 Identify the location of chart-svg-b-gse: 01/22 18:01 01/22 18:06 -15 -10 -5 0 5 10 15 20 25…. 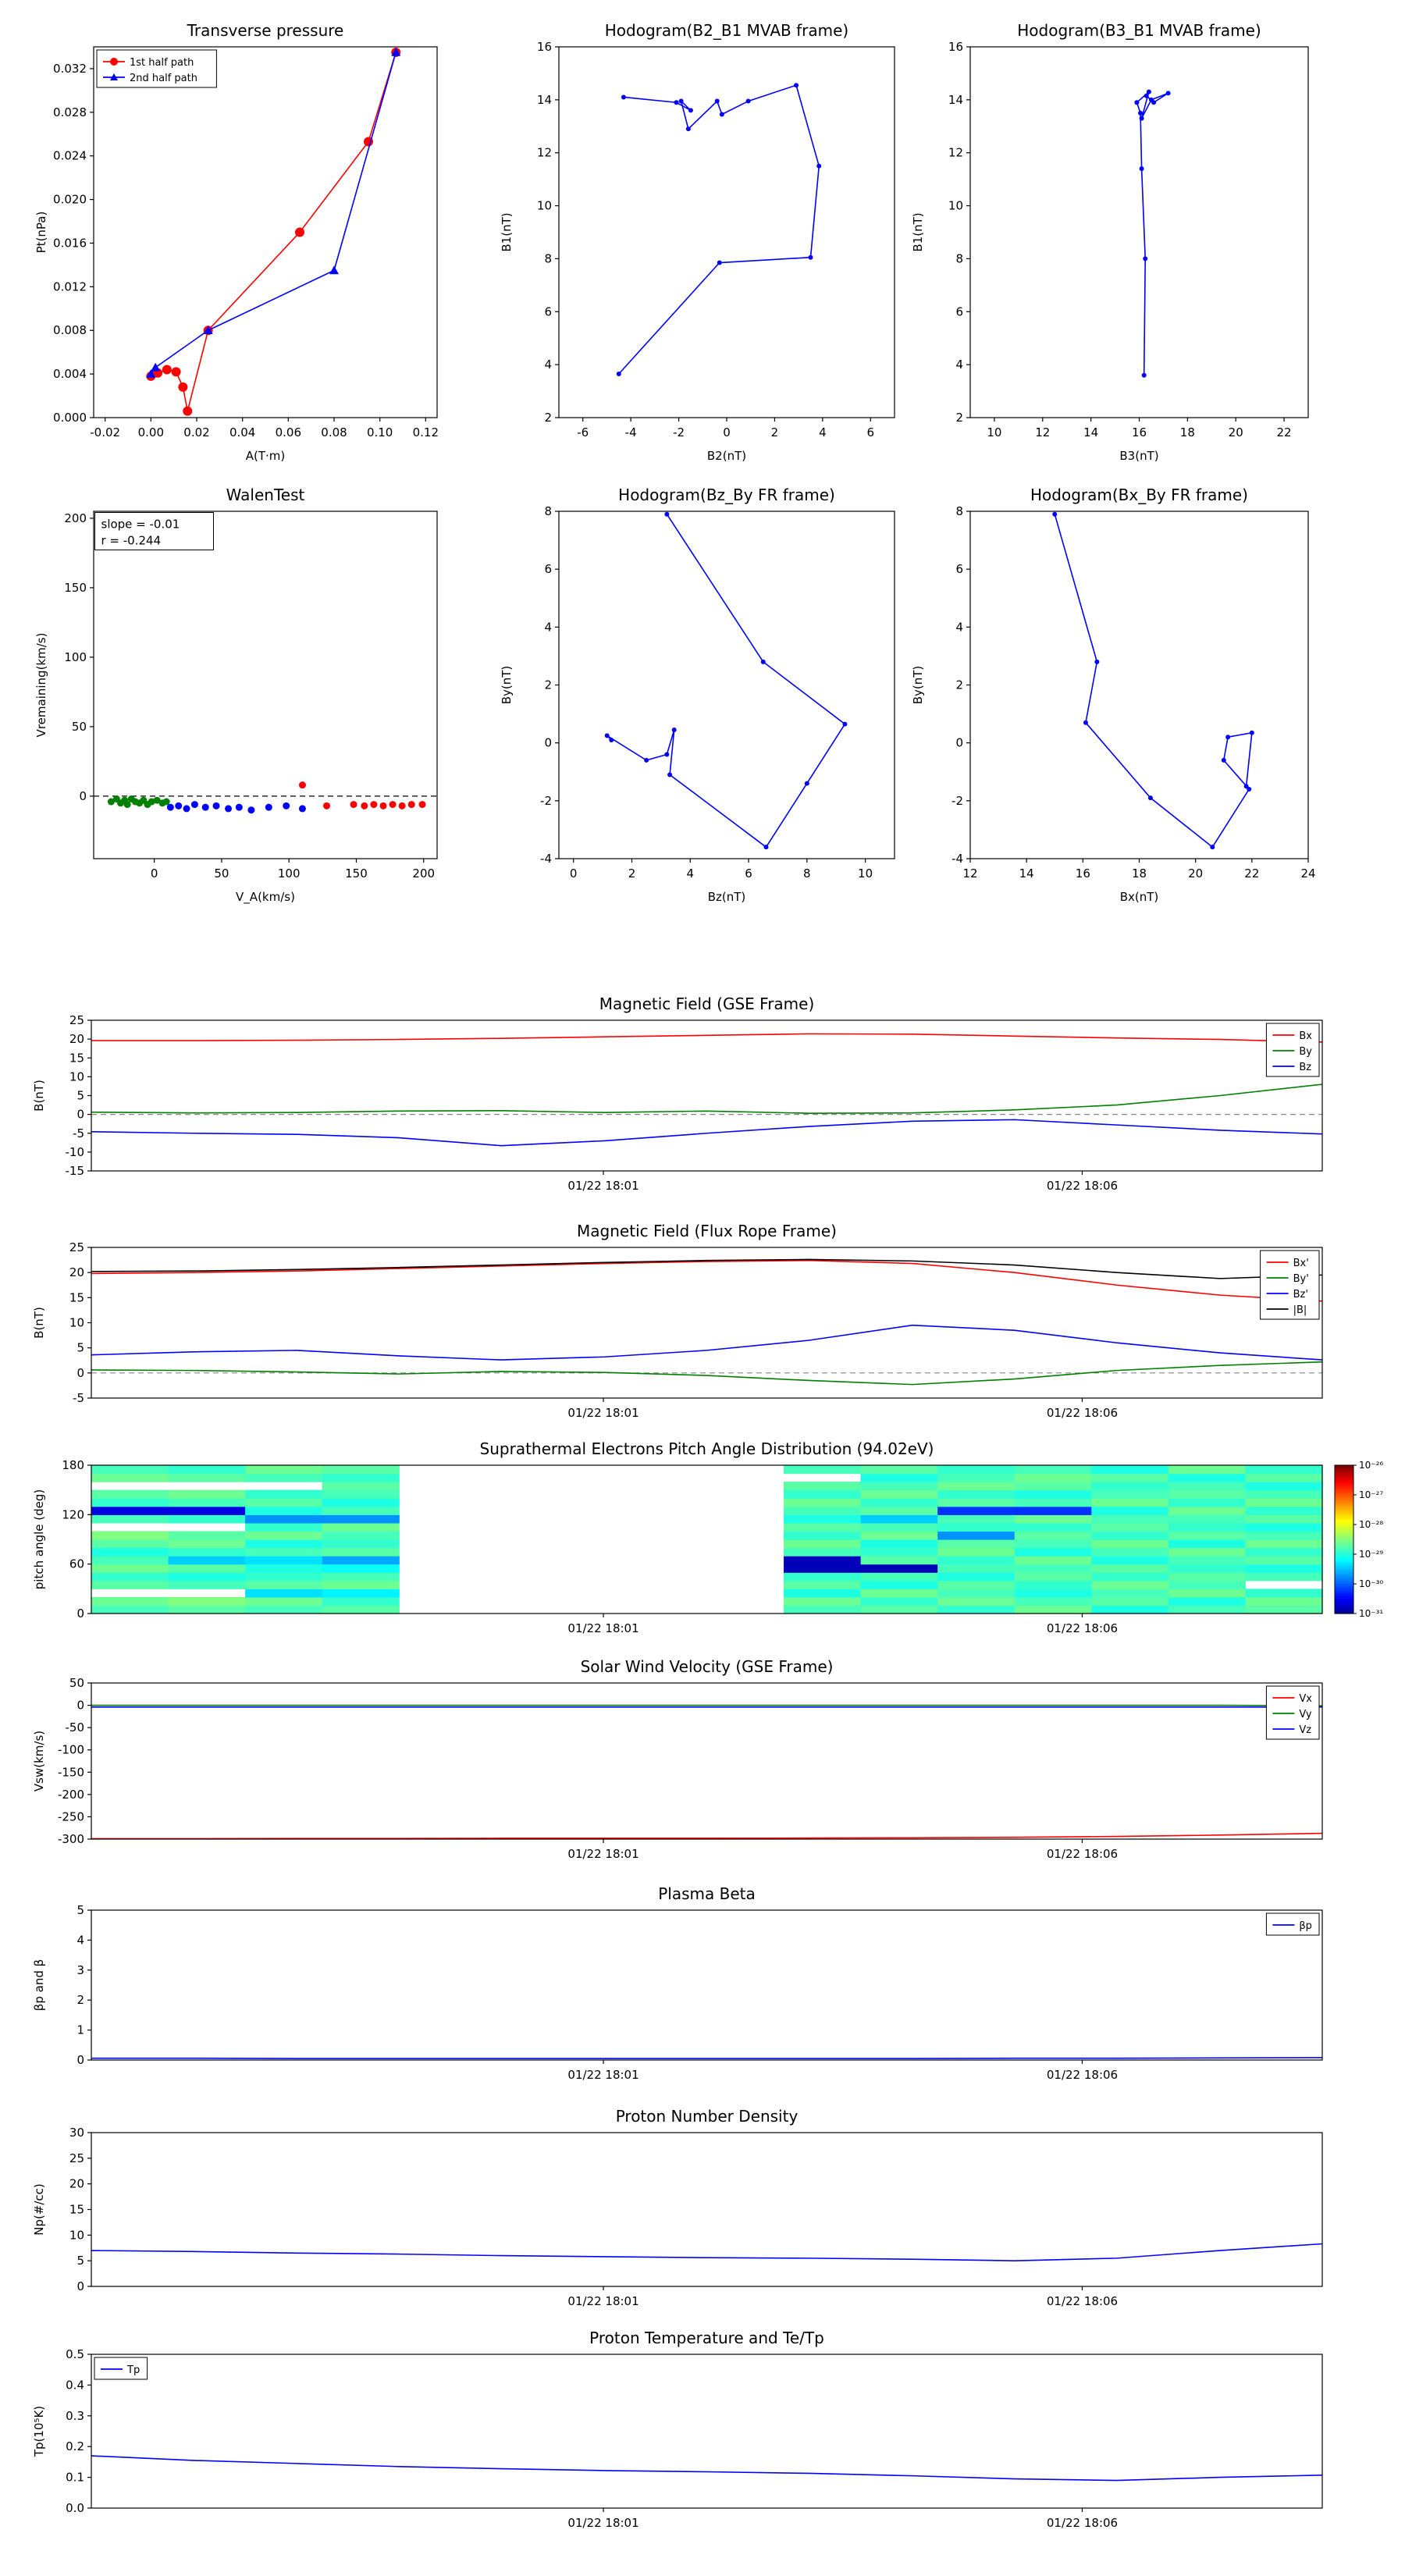
(678, 1093).